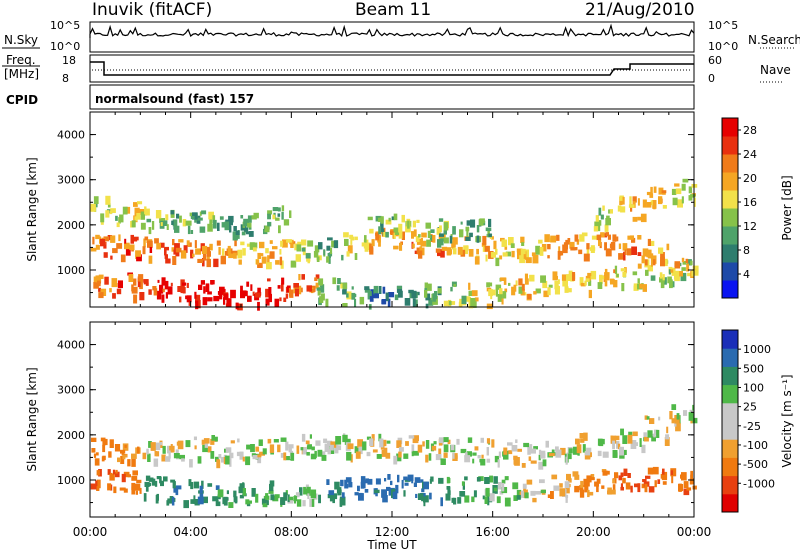 This screenshot has height=554, width=800. I want to click on colorbar-label: Velocity [m s⁻¹], so click(787, 420).